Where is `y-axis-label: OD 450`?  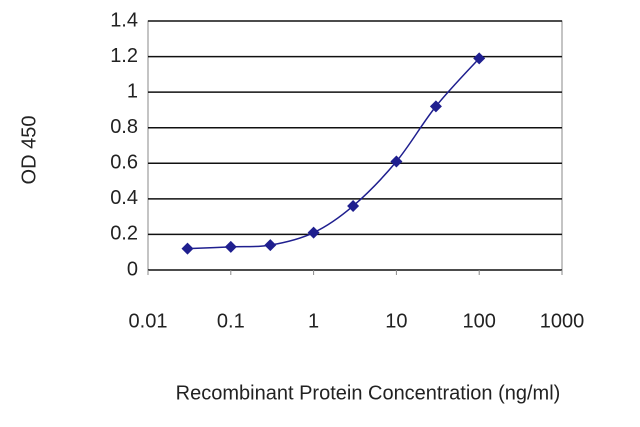
y-axis-label: OD 450 is located at coordinates (29, 150).